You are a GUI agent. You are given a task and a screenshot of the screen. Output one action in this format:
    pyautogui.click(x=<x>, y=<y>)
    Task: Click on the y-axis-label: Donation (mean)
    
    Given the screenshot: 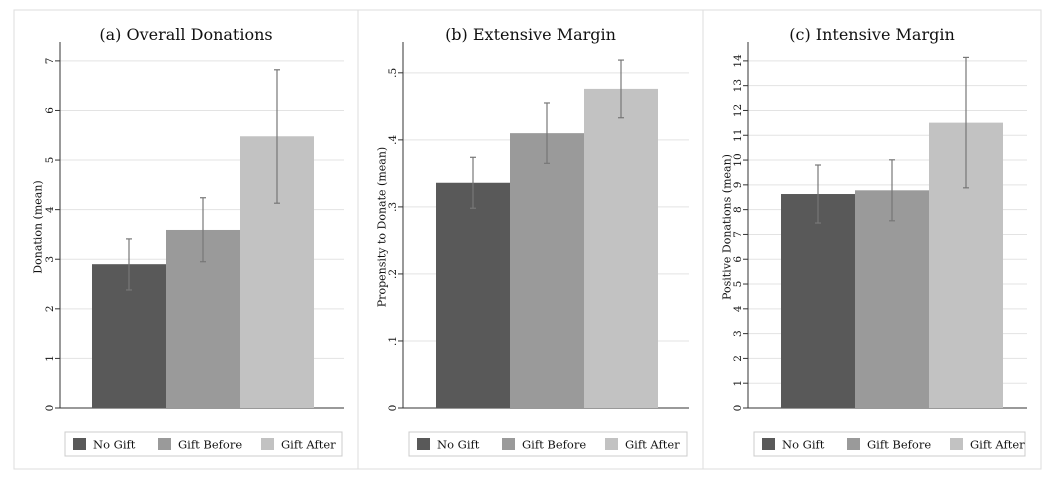 What is the action you would take?
    pyautogui.click(x=38, y=226)
    